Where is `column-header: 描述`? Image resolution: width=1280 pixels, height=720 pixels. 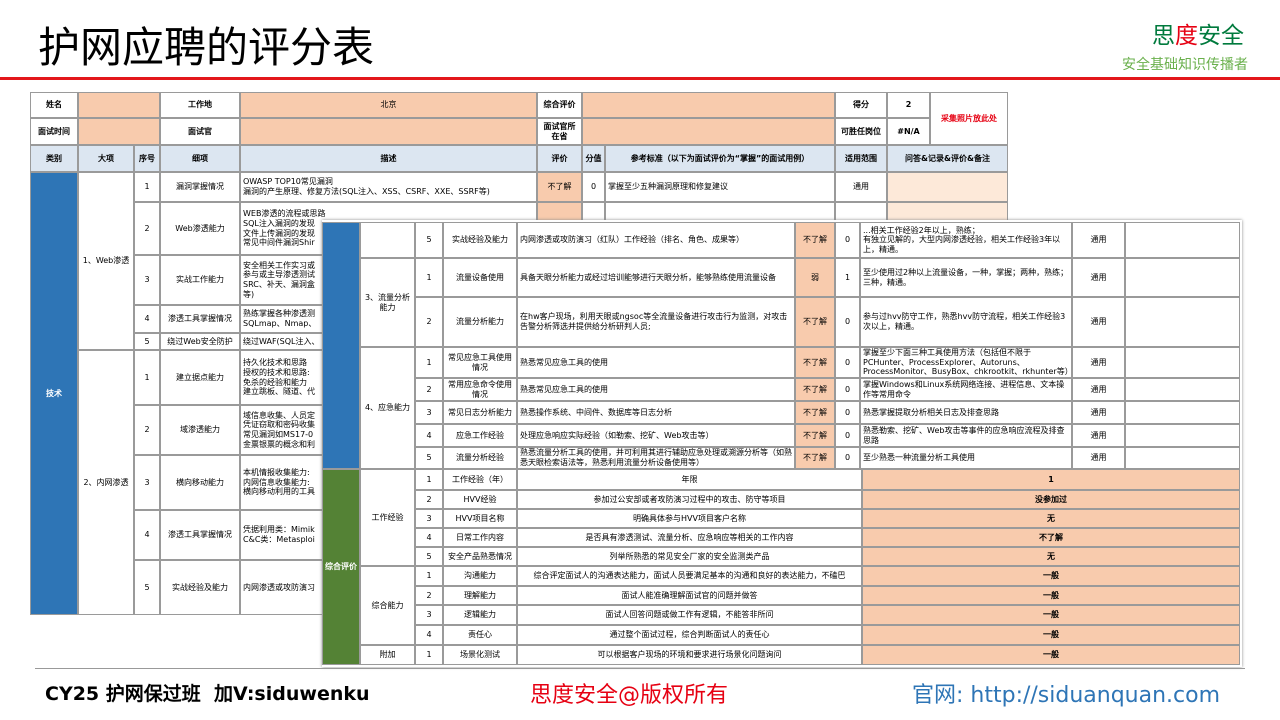
column-header: 描述 is located at coordinates (388, 158).